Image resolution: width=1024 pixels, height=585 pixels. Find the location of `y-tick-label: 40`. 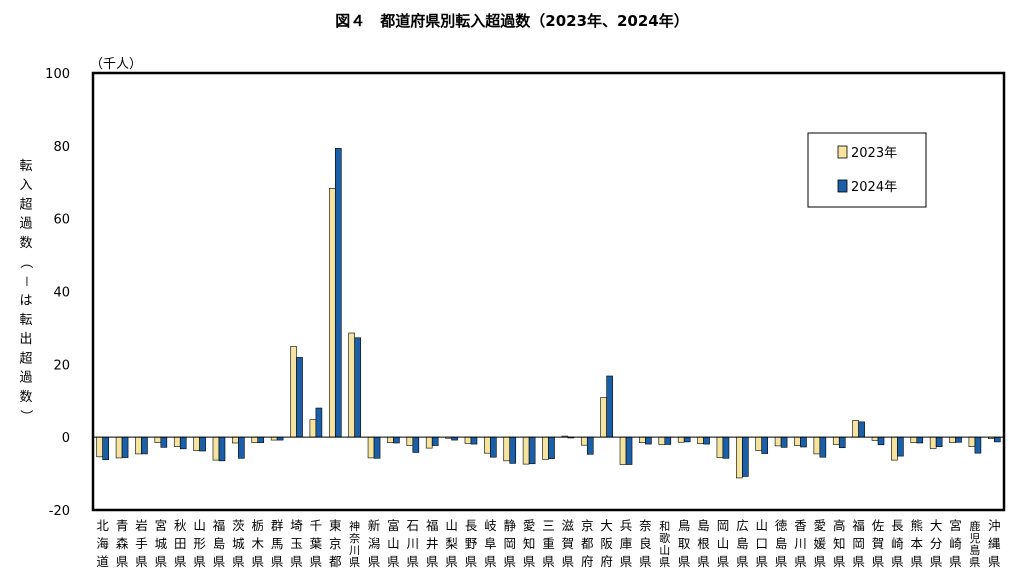

y-tick-label: 40 is located at coordinates (61, 293).